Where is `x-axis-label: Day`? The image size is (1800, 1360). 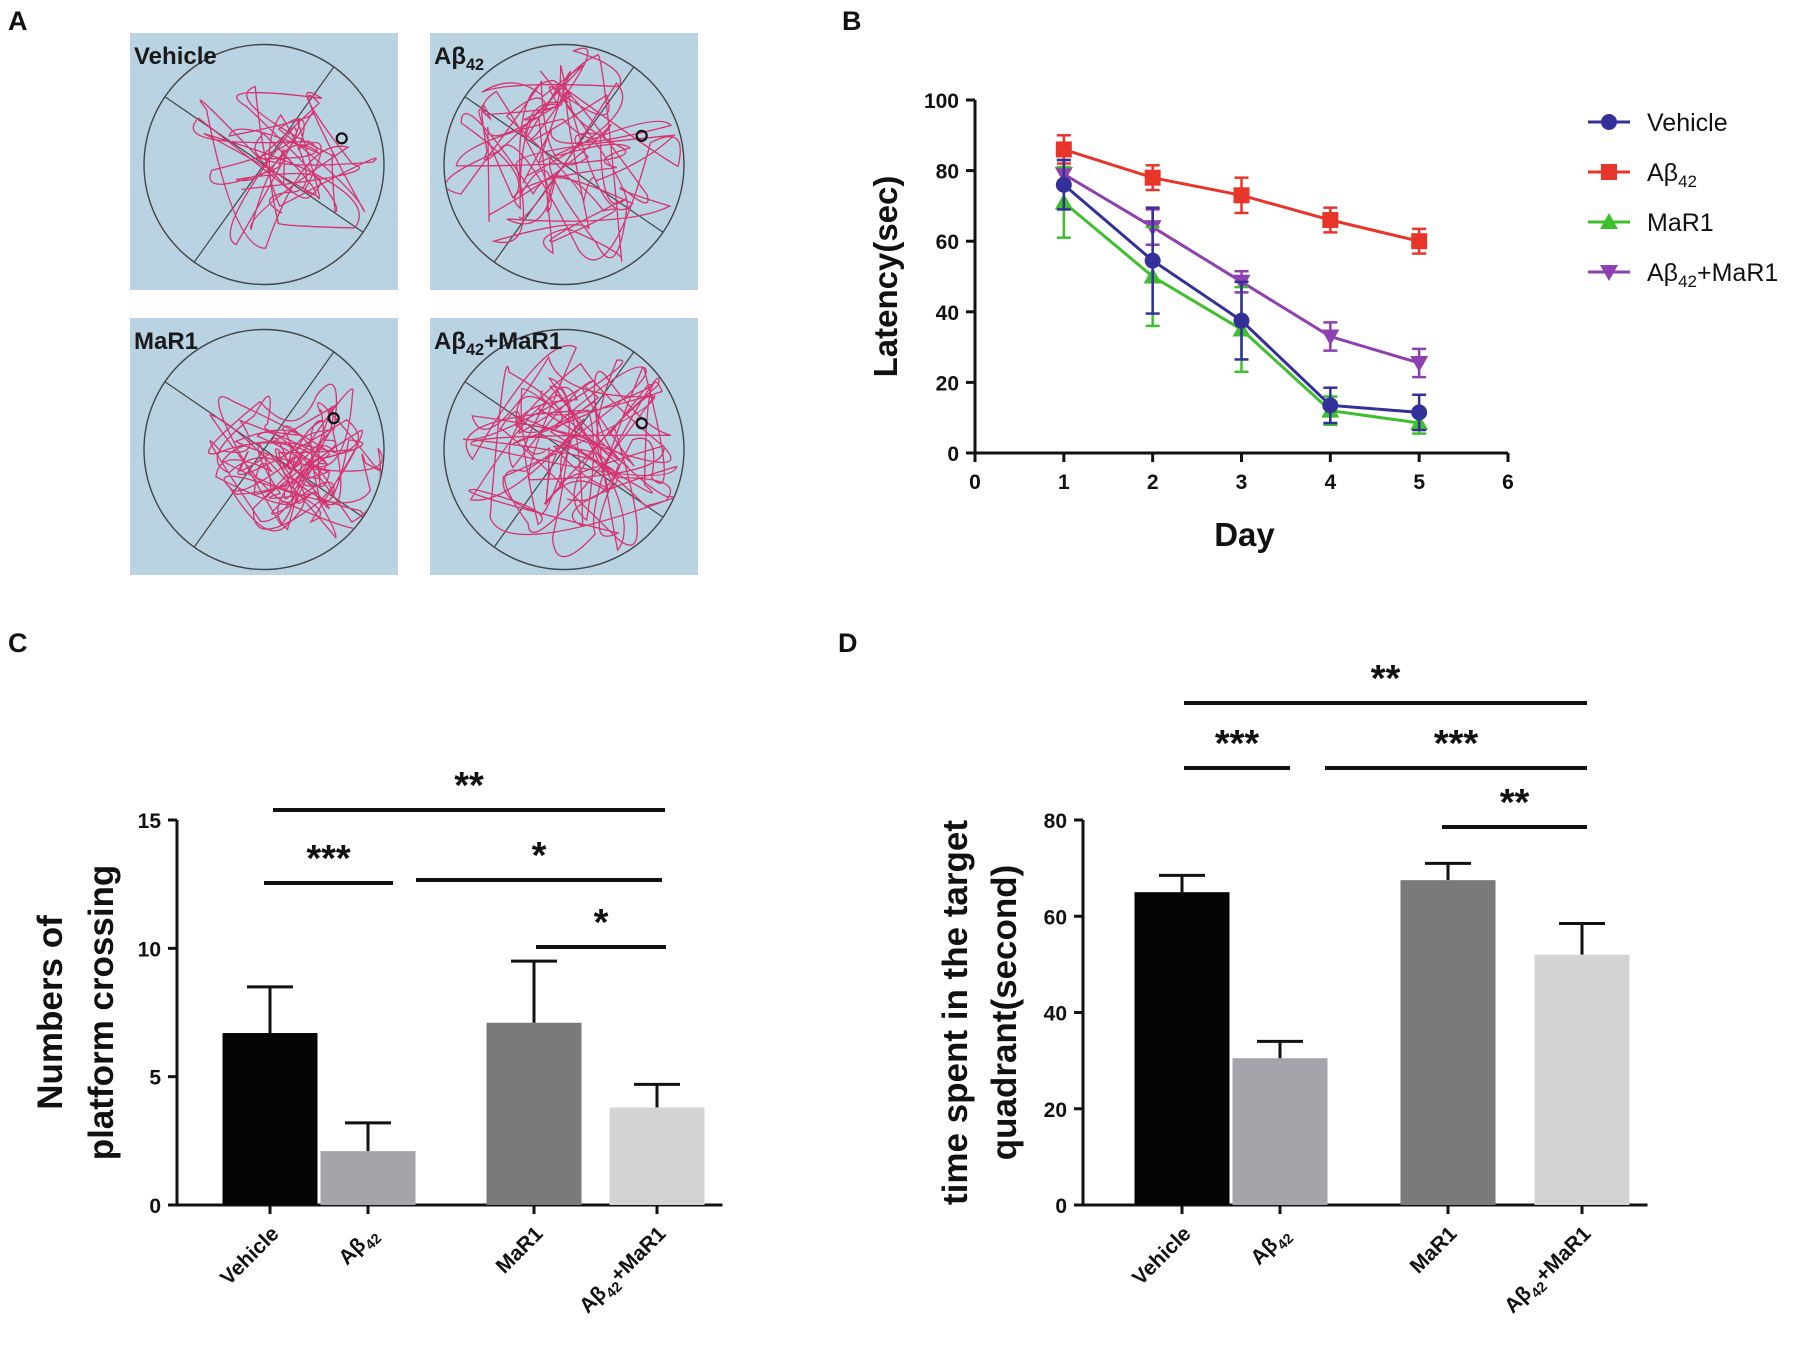 x-axis-label: Day is located at coordinates (1244, 534).